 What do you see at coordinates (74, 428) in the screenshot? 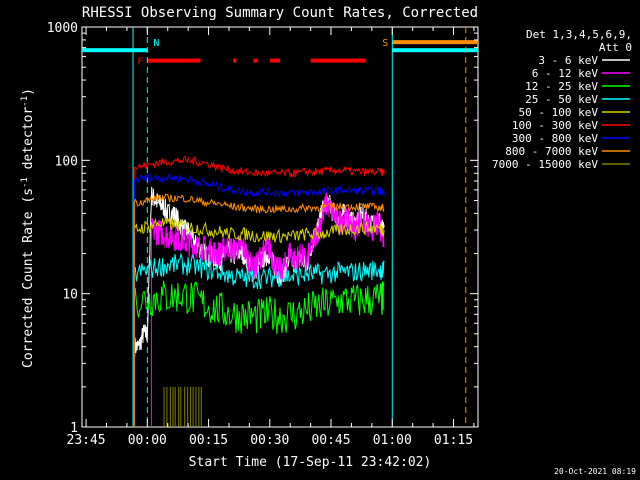
I see `y-tick-label: 1` at bounding box center [74, 428].